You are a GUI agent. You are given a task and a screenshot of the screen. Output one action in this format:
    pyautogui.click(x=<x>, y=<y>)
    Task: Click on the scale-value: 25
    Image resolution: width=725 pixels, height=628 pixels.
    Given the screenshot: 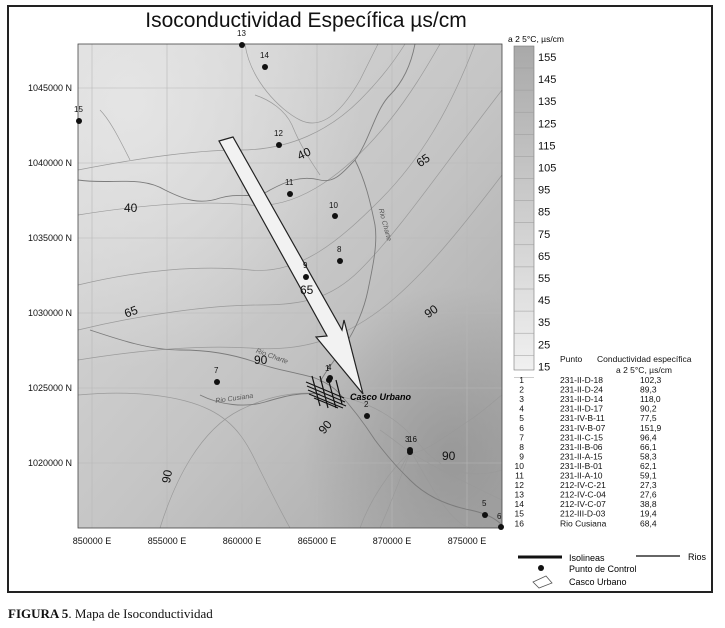 What is the action you would take?
    pyautogui.click(x=544, y=345)
    